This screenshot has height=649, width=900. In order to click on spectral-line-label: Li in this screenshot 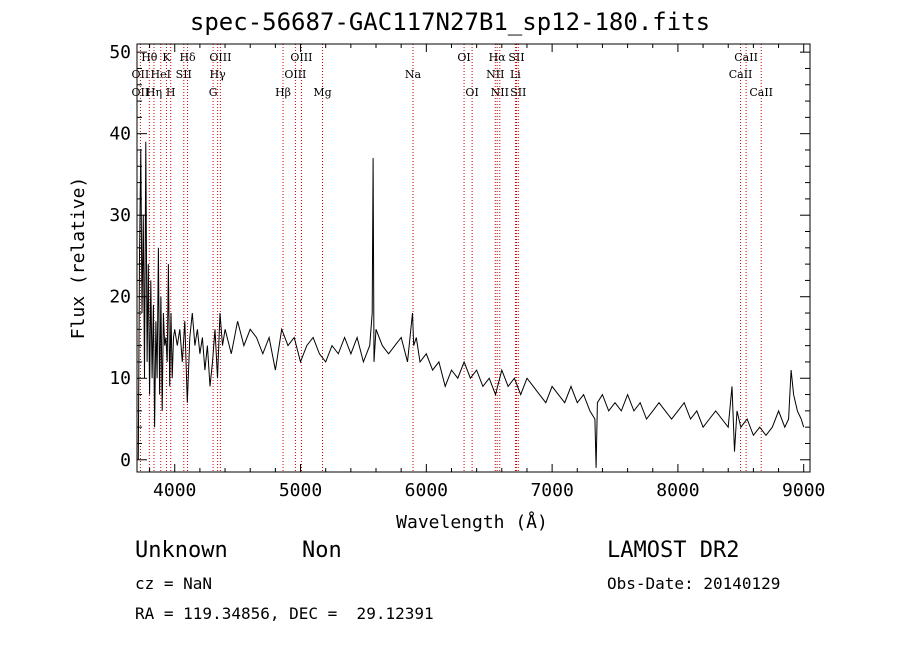, I will do `click(515, 74)`.